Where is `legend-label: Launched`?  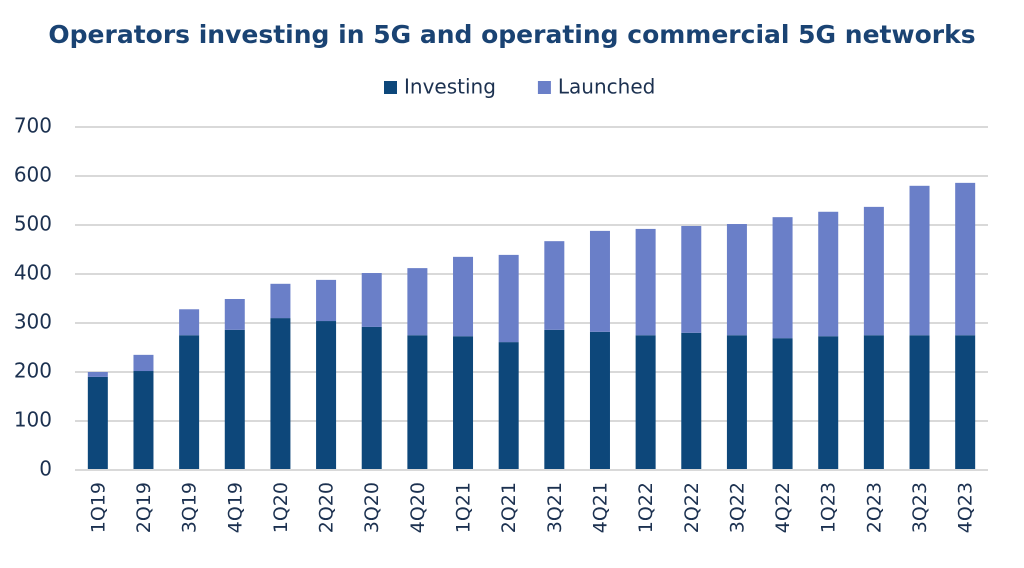 legend-label: Launched is located at coordinates (606, 87).